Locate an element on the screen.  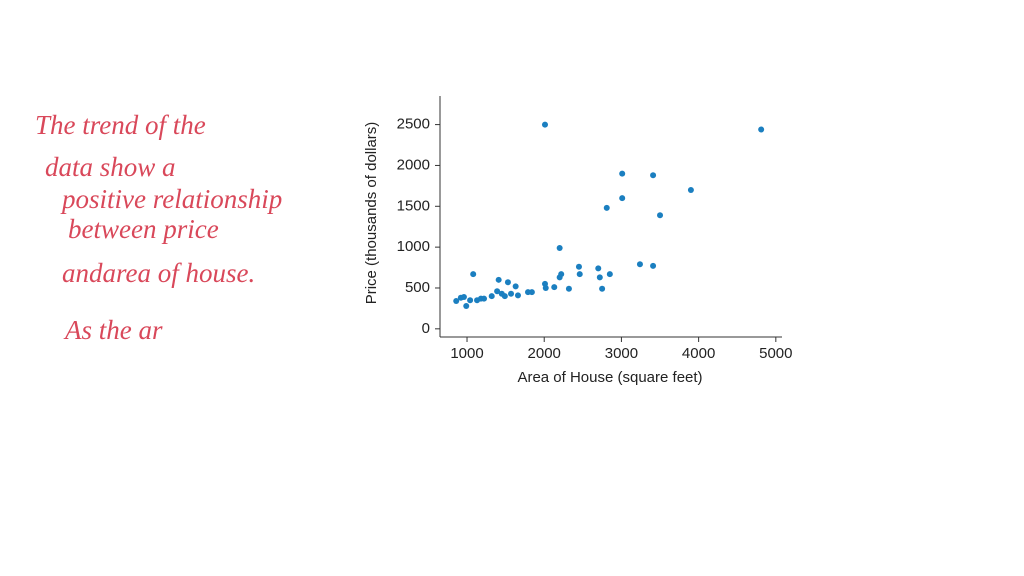
handwritten-note: As the ar is located at coordinates (113, 330).